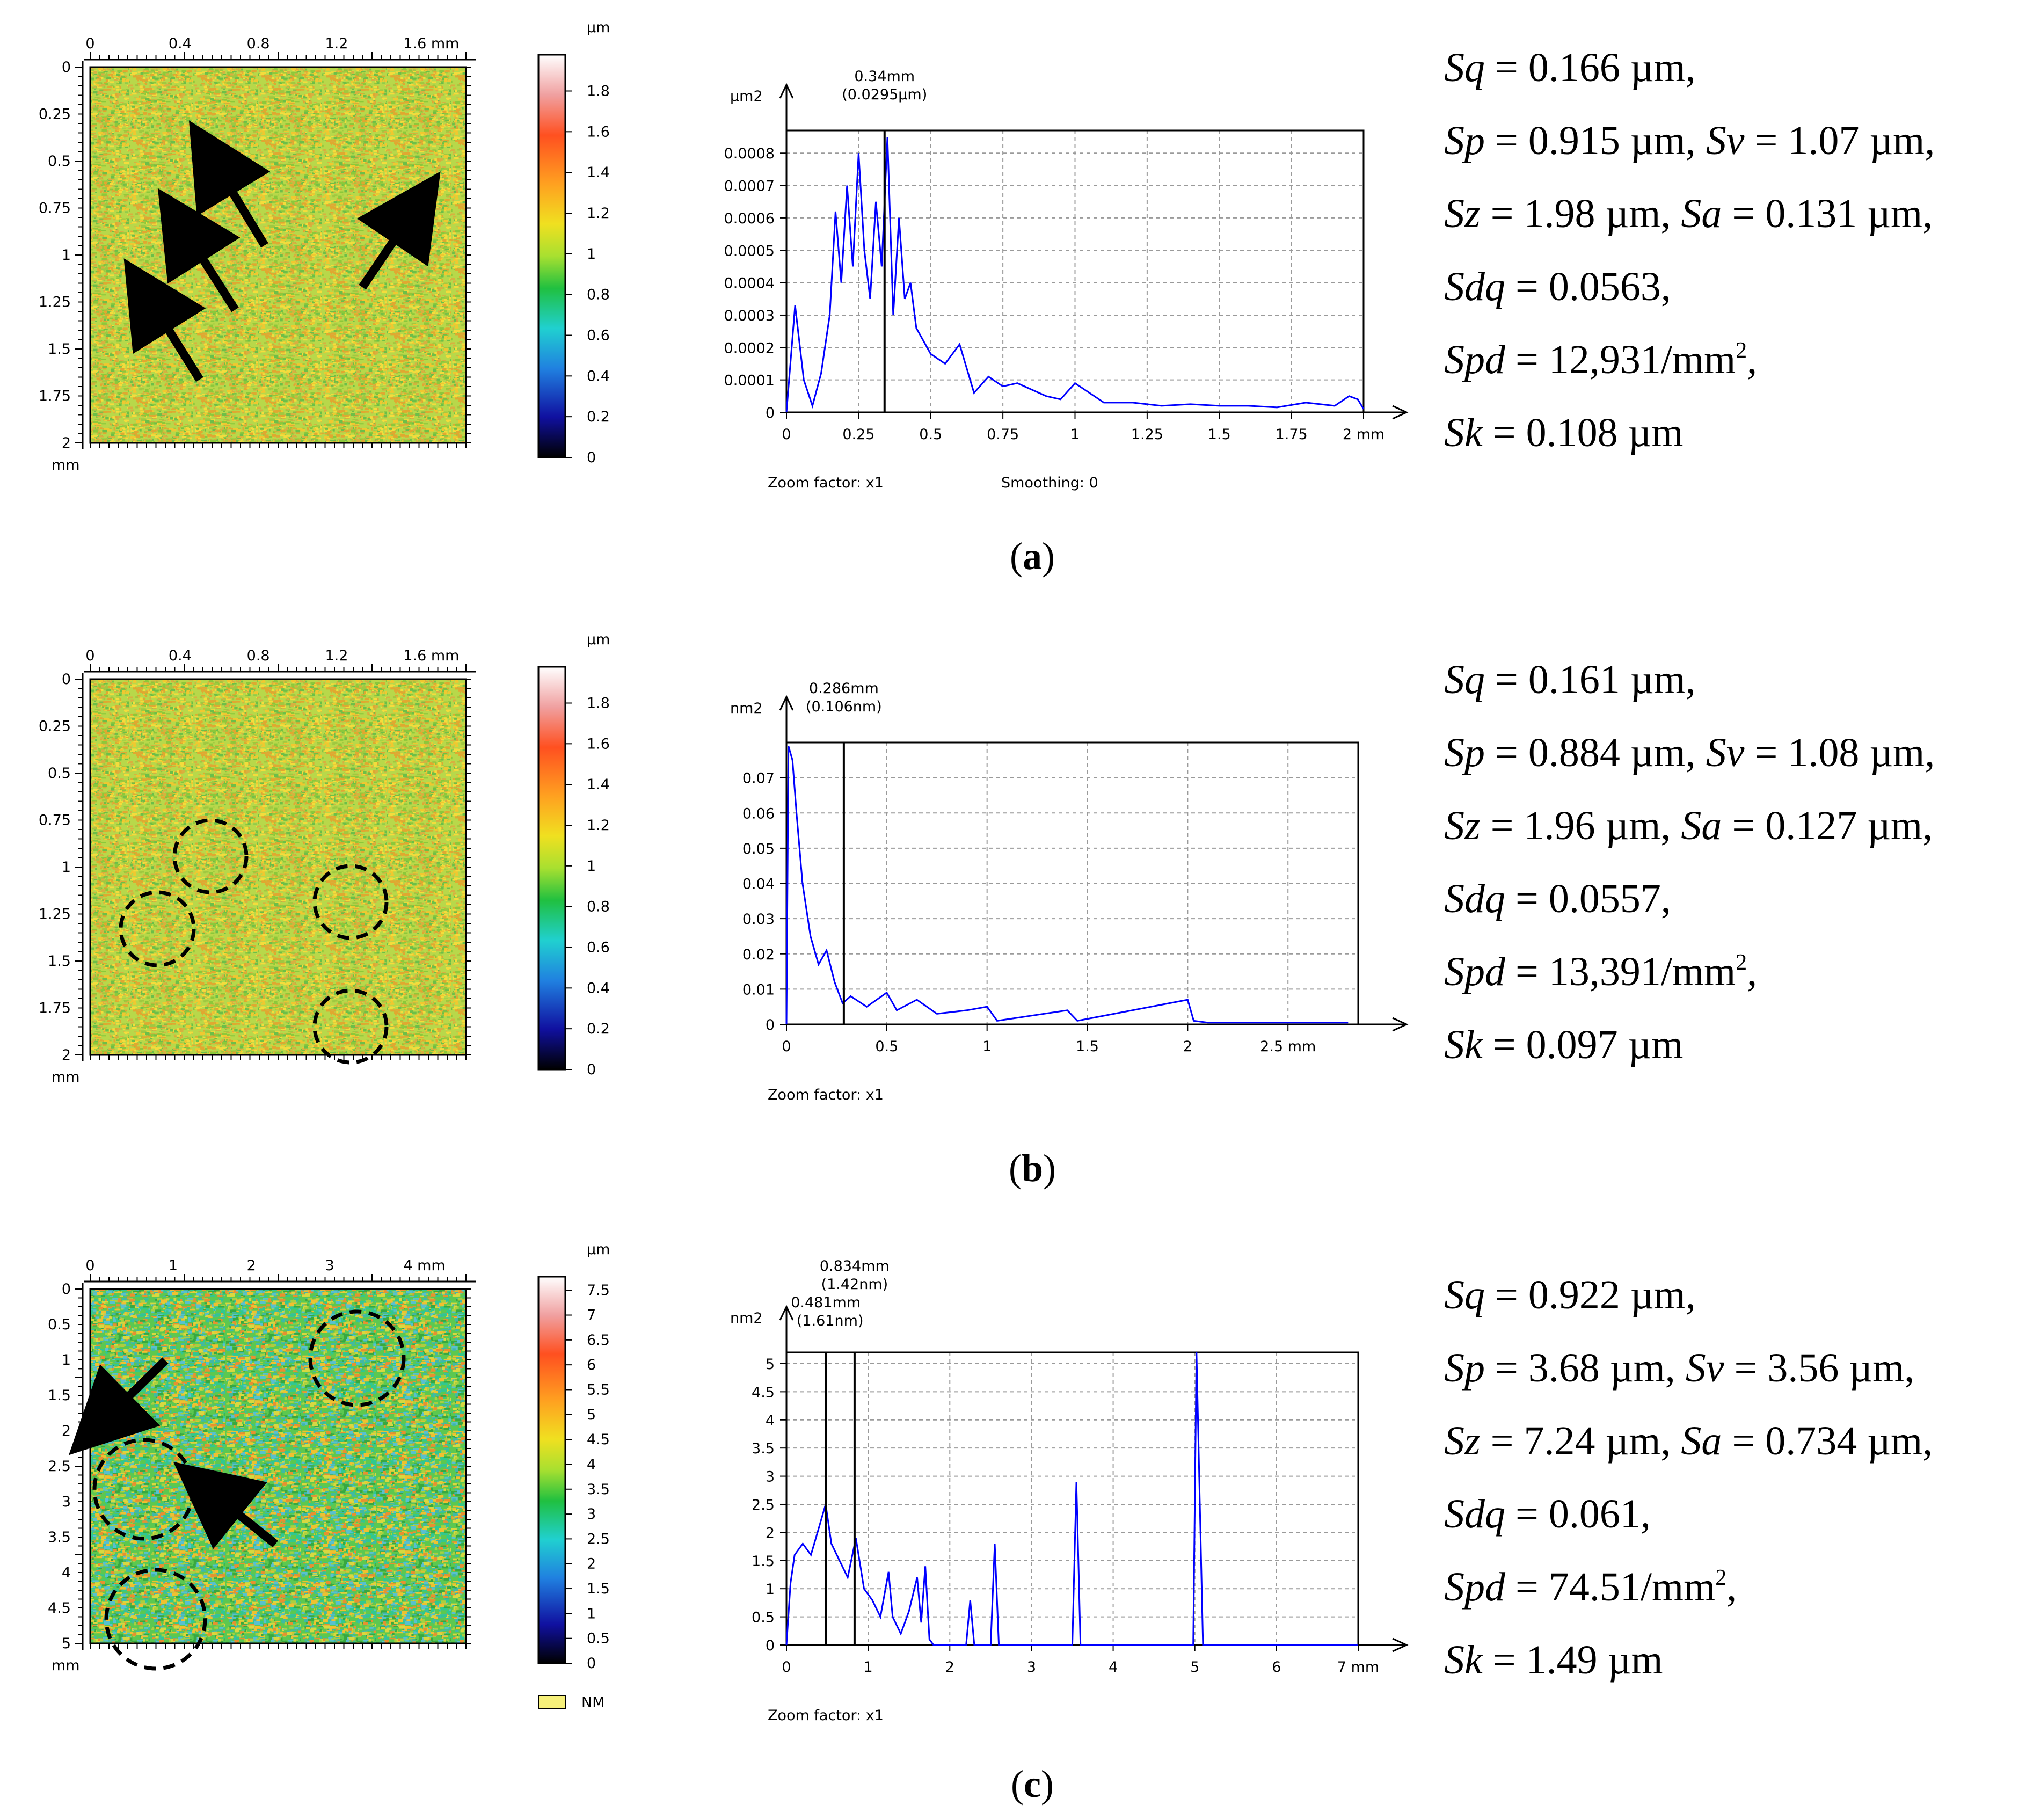  Describe the element at coordinates (1607, 1294) in the screenshot. I see `param-sq: 0.922 µm` at that location.